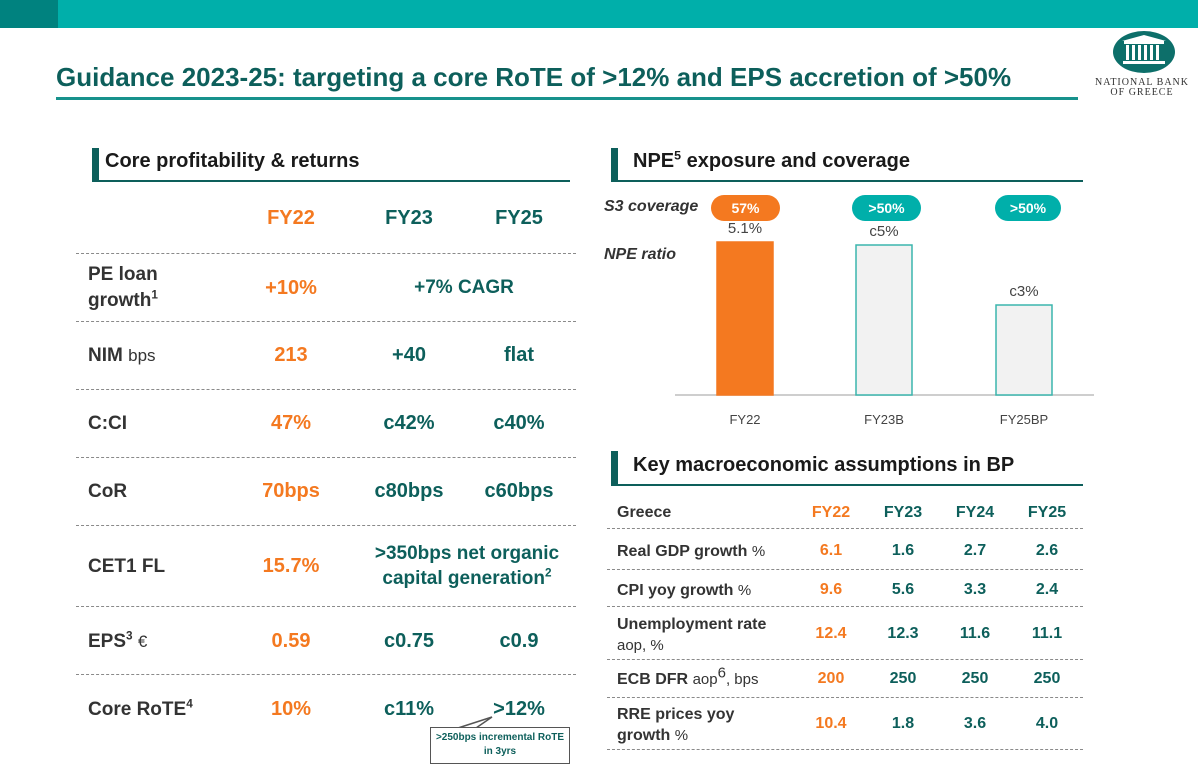 The height and width of the screenshot is (768, 1198). Describe the element at coordinates (975, 550) in the screenshot. I see `macro-cell: 2.7` at that location.